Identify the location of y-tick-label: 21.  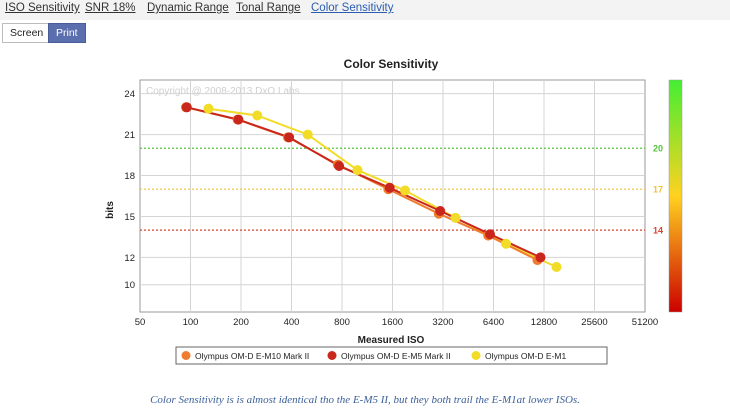
(129, 135).